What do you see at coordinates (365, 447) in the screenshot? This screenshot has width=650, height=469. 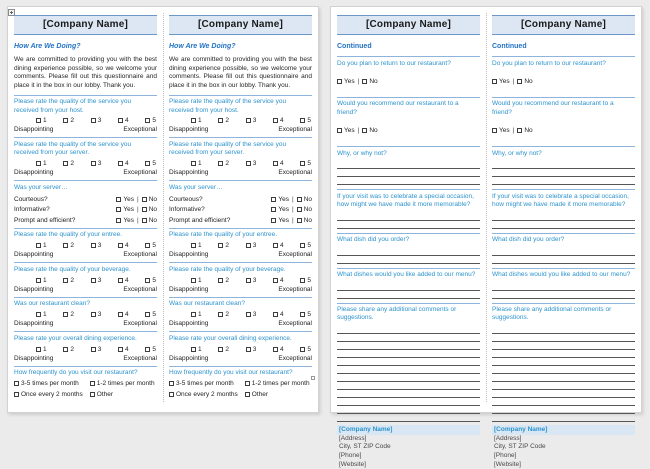 I see `footer-city: City, ST ZIP Code` at bounding box center [365, 447].